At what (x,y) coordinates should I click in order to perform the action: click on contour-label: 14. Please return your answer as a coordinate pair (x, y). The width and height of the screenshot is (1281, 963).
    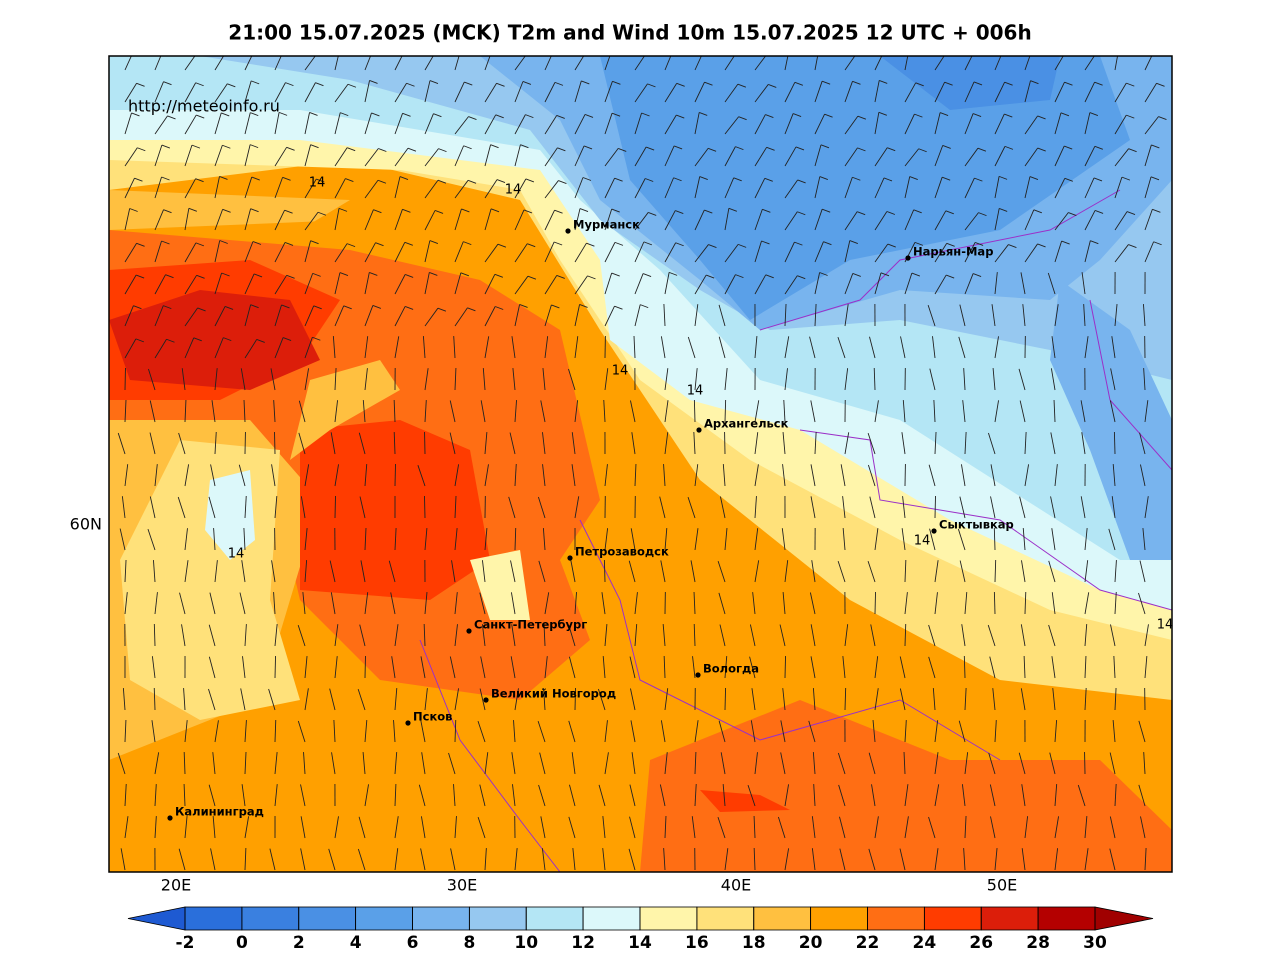
    Looking at the image, I should click on (695, 391).